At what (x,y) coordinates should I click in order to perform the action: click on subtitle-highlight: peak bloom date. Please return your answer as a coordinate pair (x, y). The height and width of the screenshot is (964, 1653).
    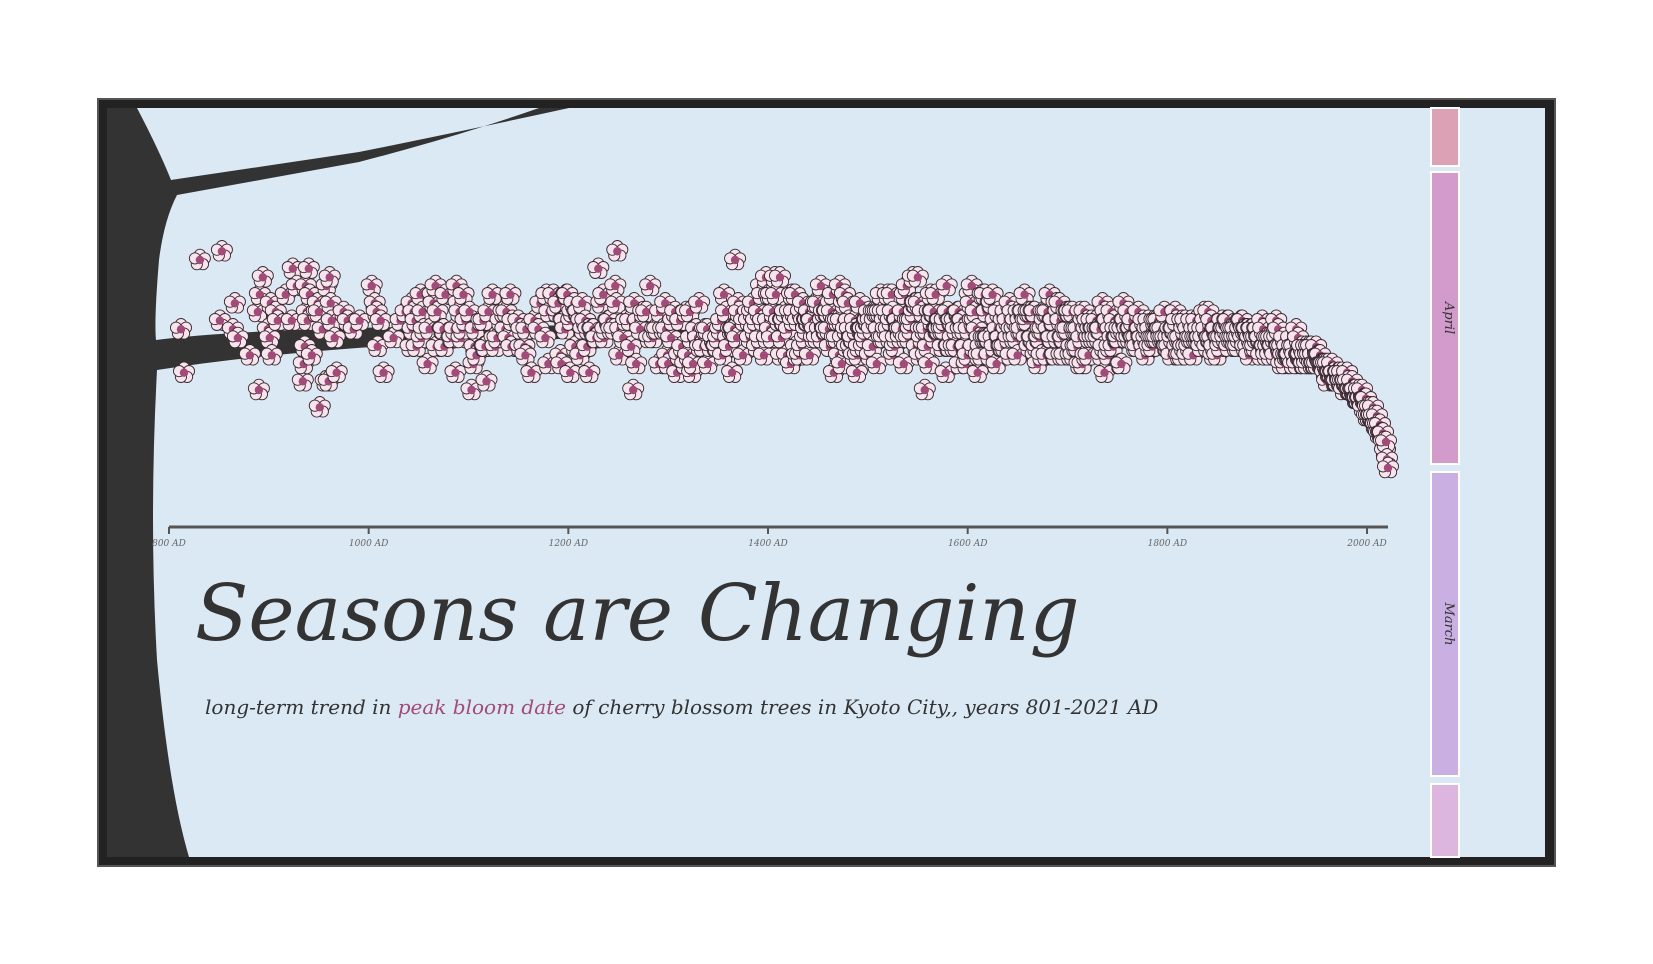
    Looking at the image, I should click on (482, 707).